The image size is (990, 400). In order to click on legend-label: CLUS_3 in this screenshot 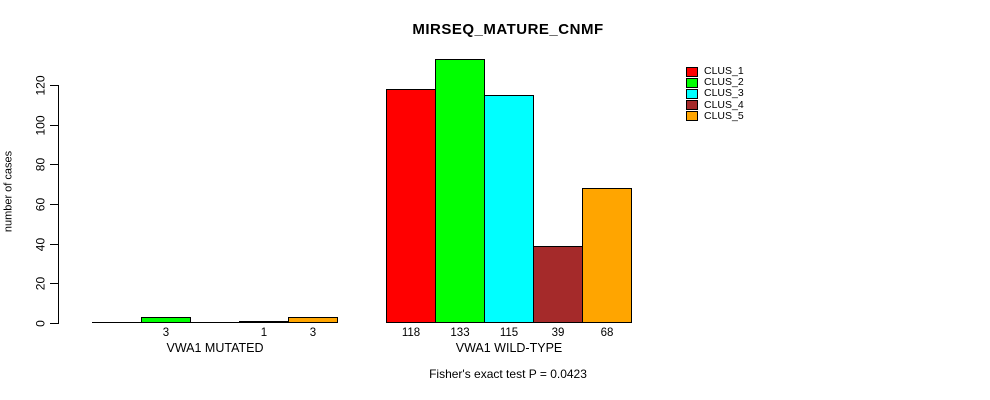, I will do `click(724, 93)`.